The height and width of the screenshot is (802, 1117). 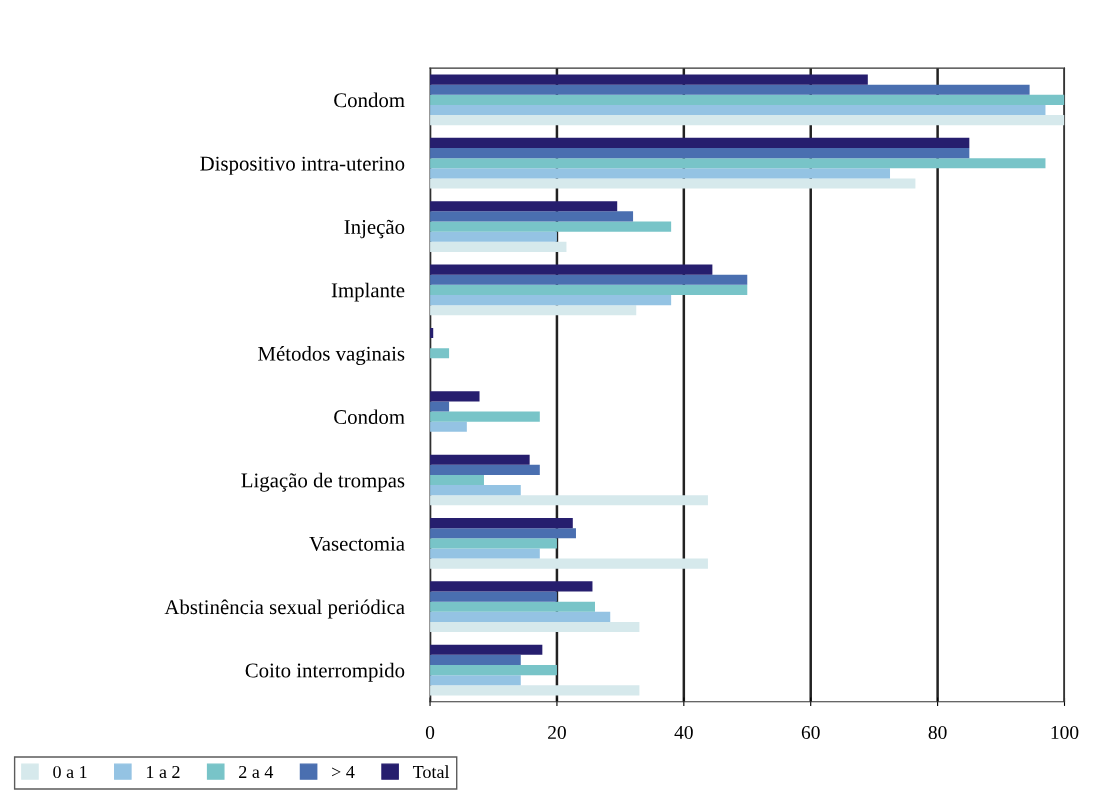 I want to click on y-tick-label: Abstinência sexual periódica, so click(x=284, y=609).